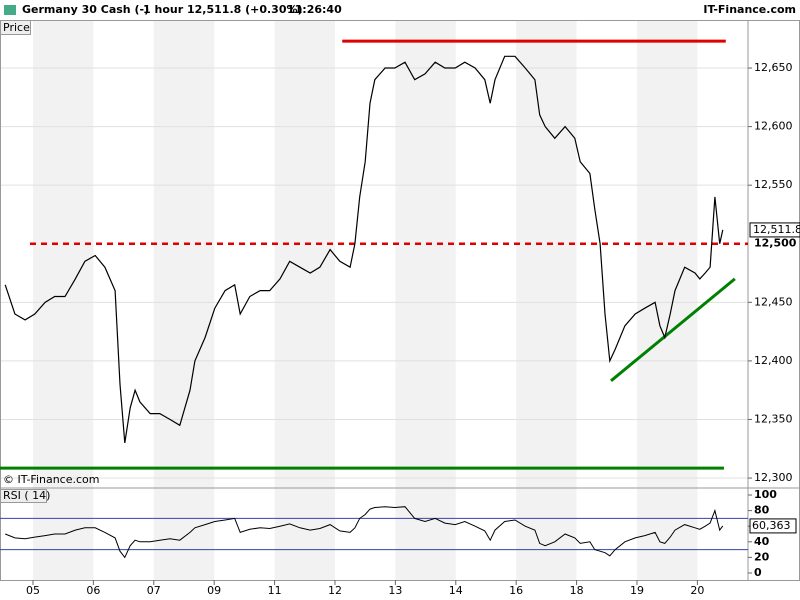 Image resolution: width=800 pixels, height=600 pixels. What do you see at coordinates (10, 10) in the screenshot?
I see `icon` at bounding box center [10, 10].